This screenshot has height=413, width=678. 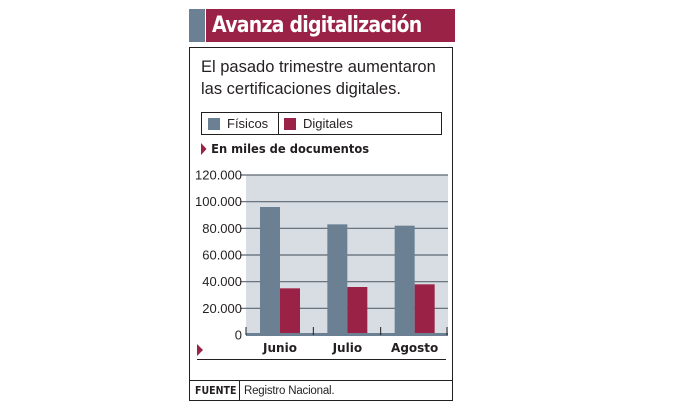 I want to click on legend-item-fisicos: Físicos, so click(x=238, y=123).